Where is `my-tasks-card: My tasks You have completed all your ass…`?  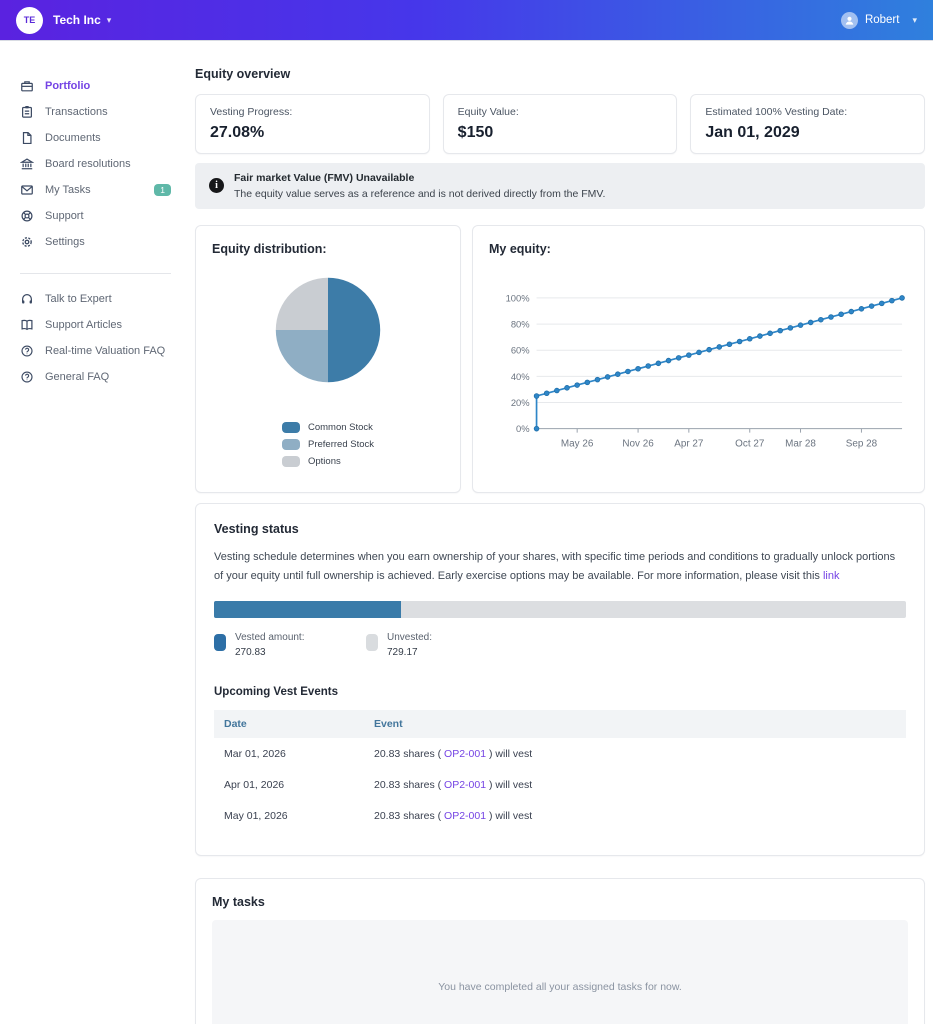
my-tasks-card: My tasks You have completed all your ass… is located at coordinates (560, 950).